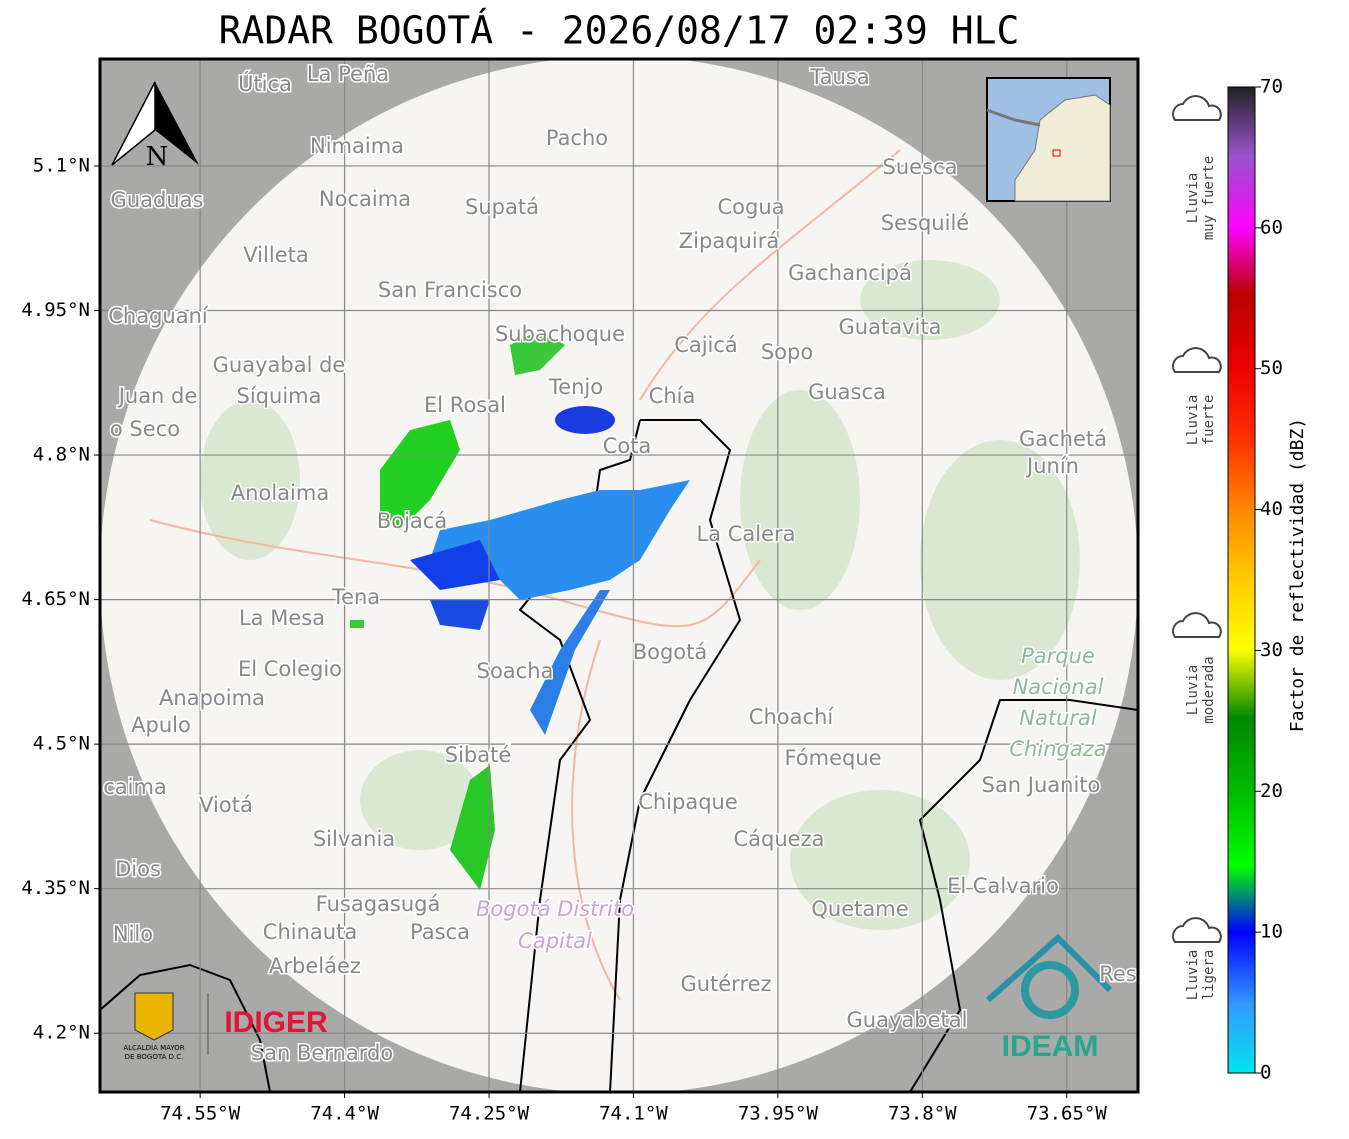 Image resolution: width=1349 pixels, height=1139 pixels. What do you see at coordinates (792, 717) in the screenshot?
I see `place-label: Choachí` at bounding box center [792, 717].